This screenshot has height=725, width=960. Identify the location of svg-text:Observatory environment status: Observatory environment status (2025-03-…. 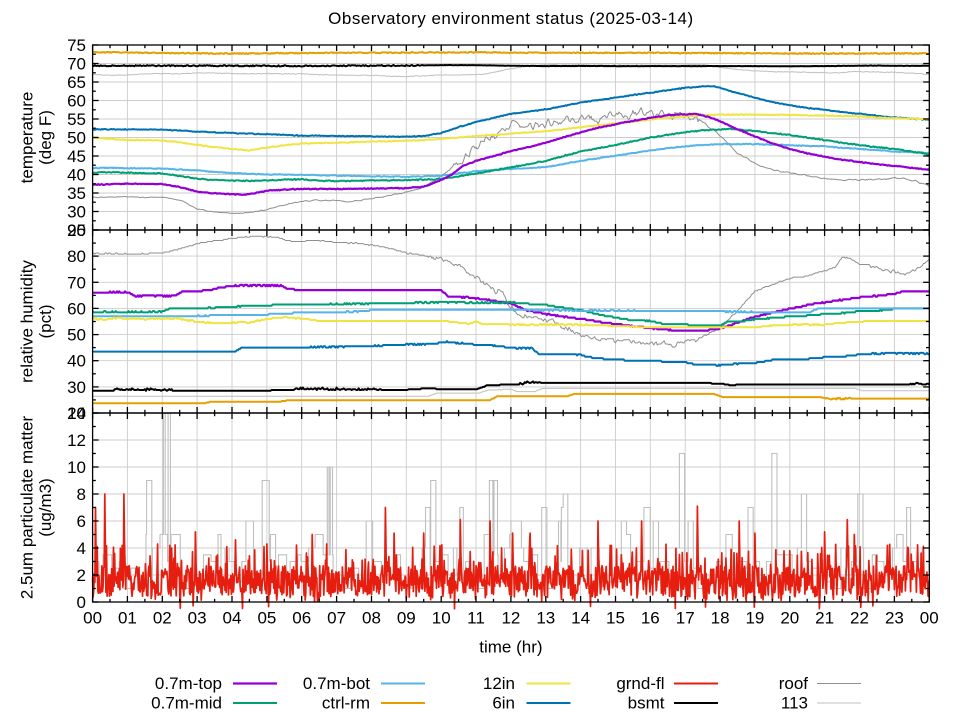
(510, 18).